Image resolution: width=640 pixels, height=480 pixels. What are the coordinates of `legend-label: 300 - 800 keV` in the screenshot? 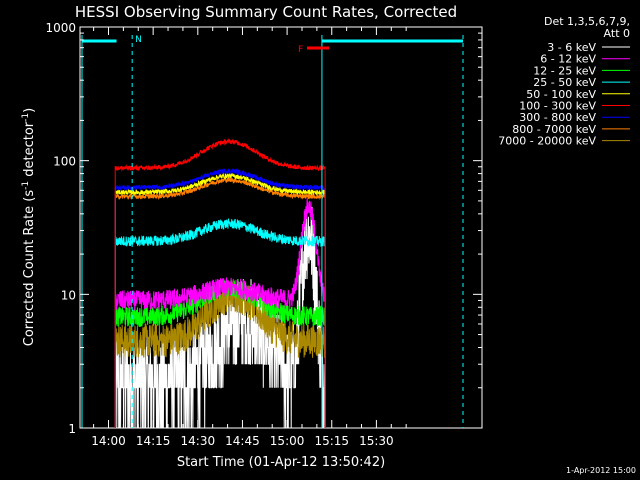 It's located at (557, 117).